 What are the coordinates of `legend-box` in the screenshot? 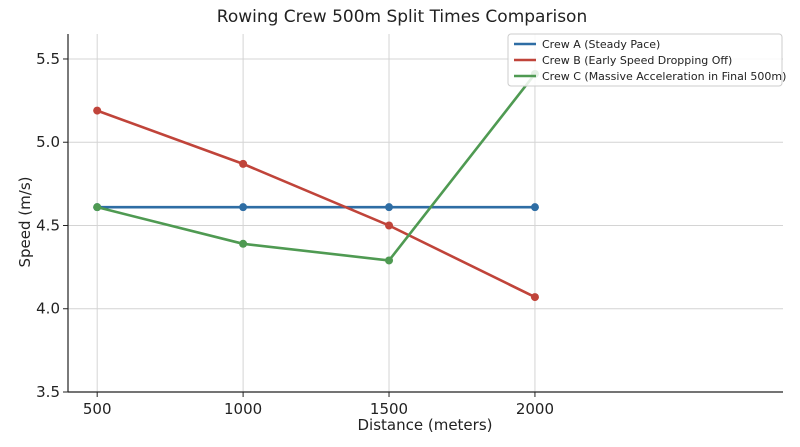 It's located at (645, 60).